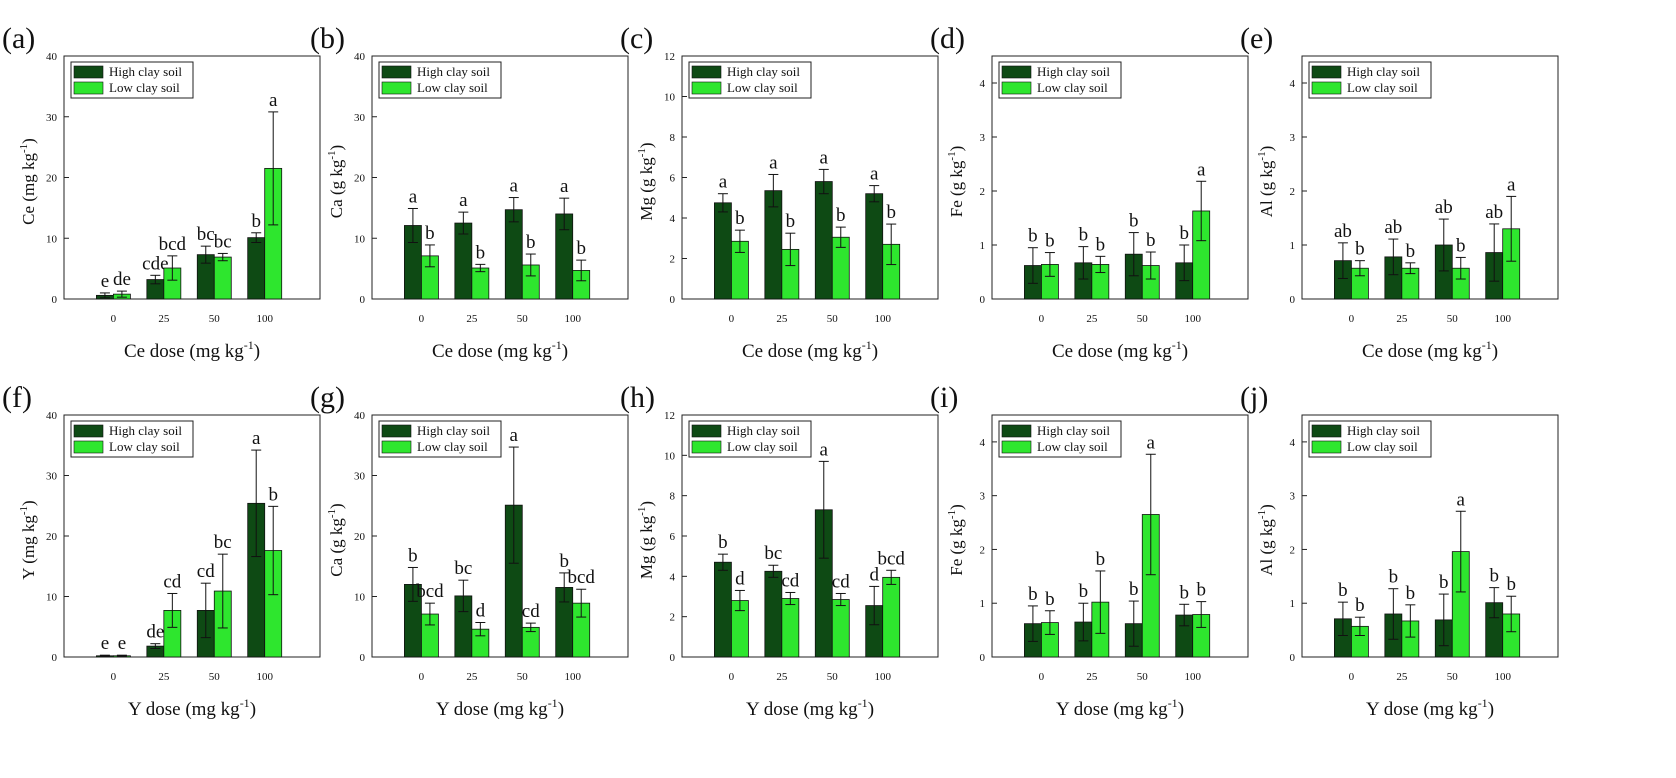 The width and height of the screenshot is (1676, 778). I want to click on panel-label: (e), so click(1256, 38).